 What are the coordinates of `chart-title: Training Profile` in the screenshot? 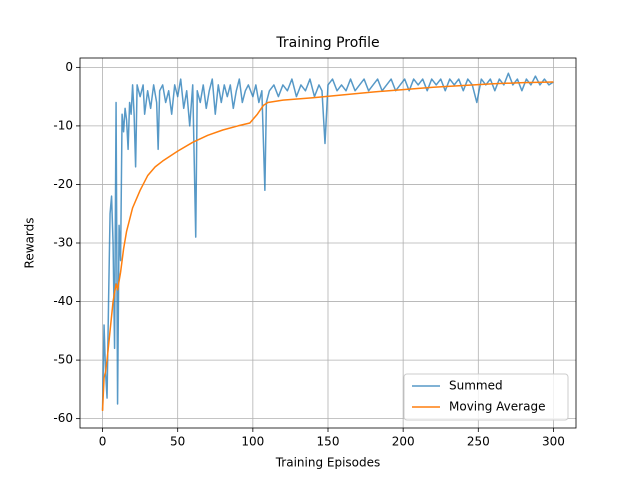 It's located at (327, 43).